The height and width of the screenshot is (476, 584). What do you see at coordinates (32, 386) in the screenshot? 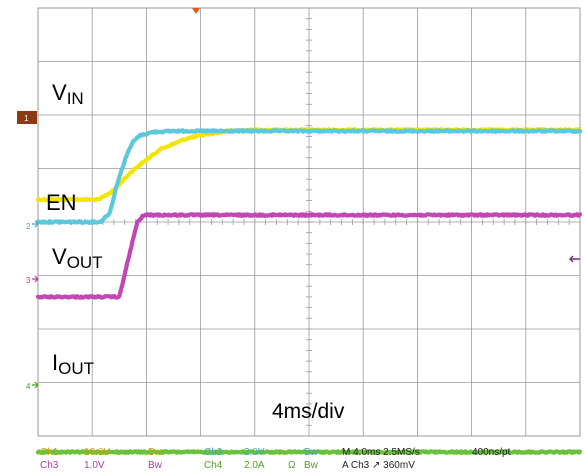
I see `ch4-ground-marker: 4` at bounding box center [32, 386].